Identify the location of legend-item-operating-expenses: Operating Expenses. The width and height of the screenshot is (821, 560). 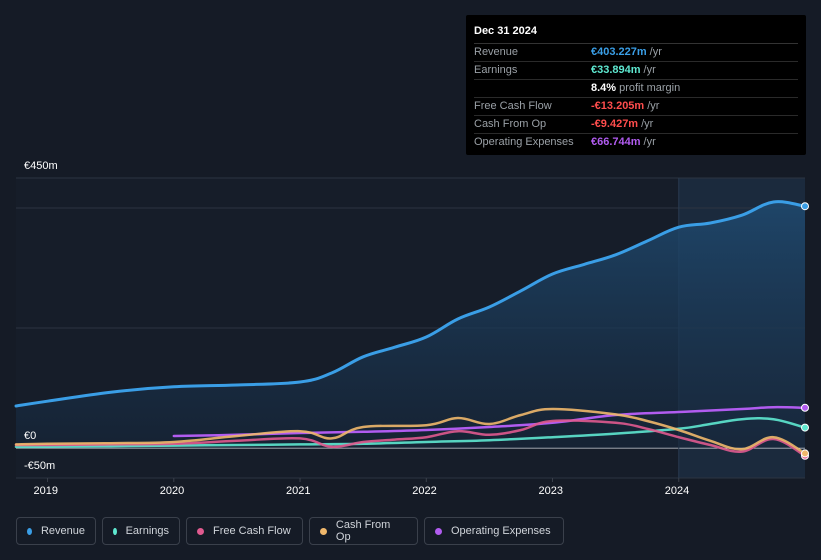
(494, 531).